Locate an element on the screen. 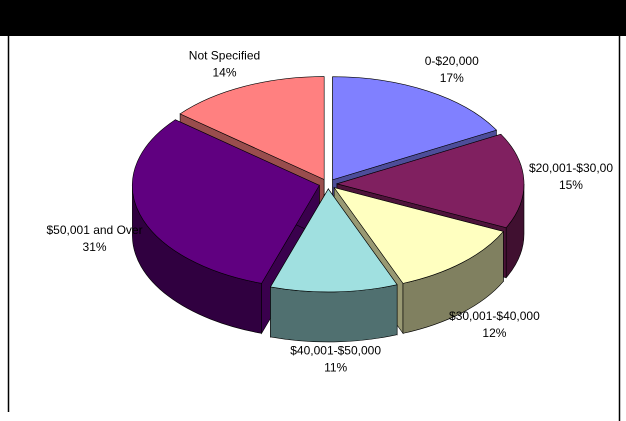 The height and width of the screenshot is (421, 626). slice-value-label: 11% is located at coordinates (335, 368).